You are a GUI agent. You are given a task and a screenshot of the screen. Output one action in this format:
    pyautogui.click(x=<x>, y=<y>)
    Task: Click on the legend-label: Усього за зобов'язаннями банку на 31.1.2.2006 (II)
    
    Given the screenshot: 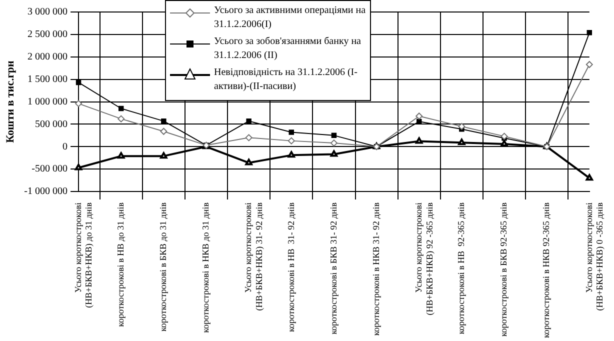 What is the action you would take?
    pyautogui.click(x=288, y=49)
    